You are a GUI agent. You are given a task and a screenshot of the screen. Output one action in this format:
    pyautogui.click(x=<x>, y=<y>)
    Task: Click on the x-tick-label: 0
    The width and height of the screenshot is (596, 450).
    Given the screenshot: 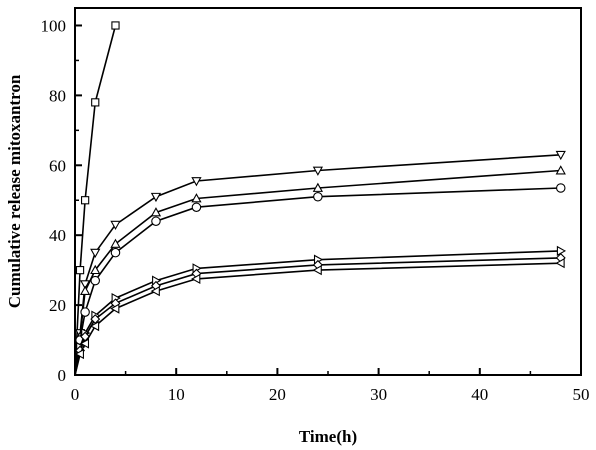 What is the action you would take?
    pyautogui.click(x=75, y=394)
    